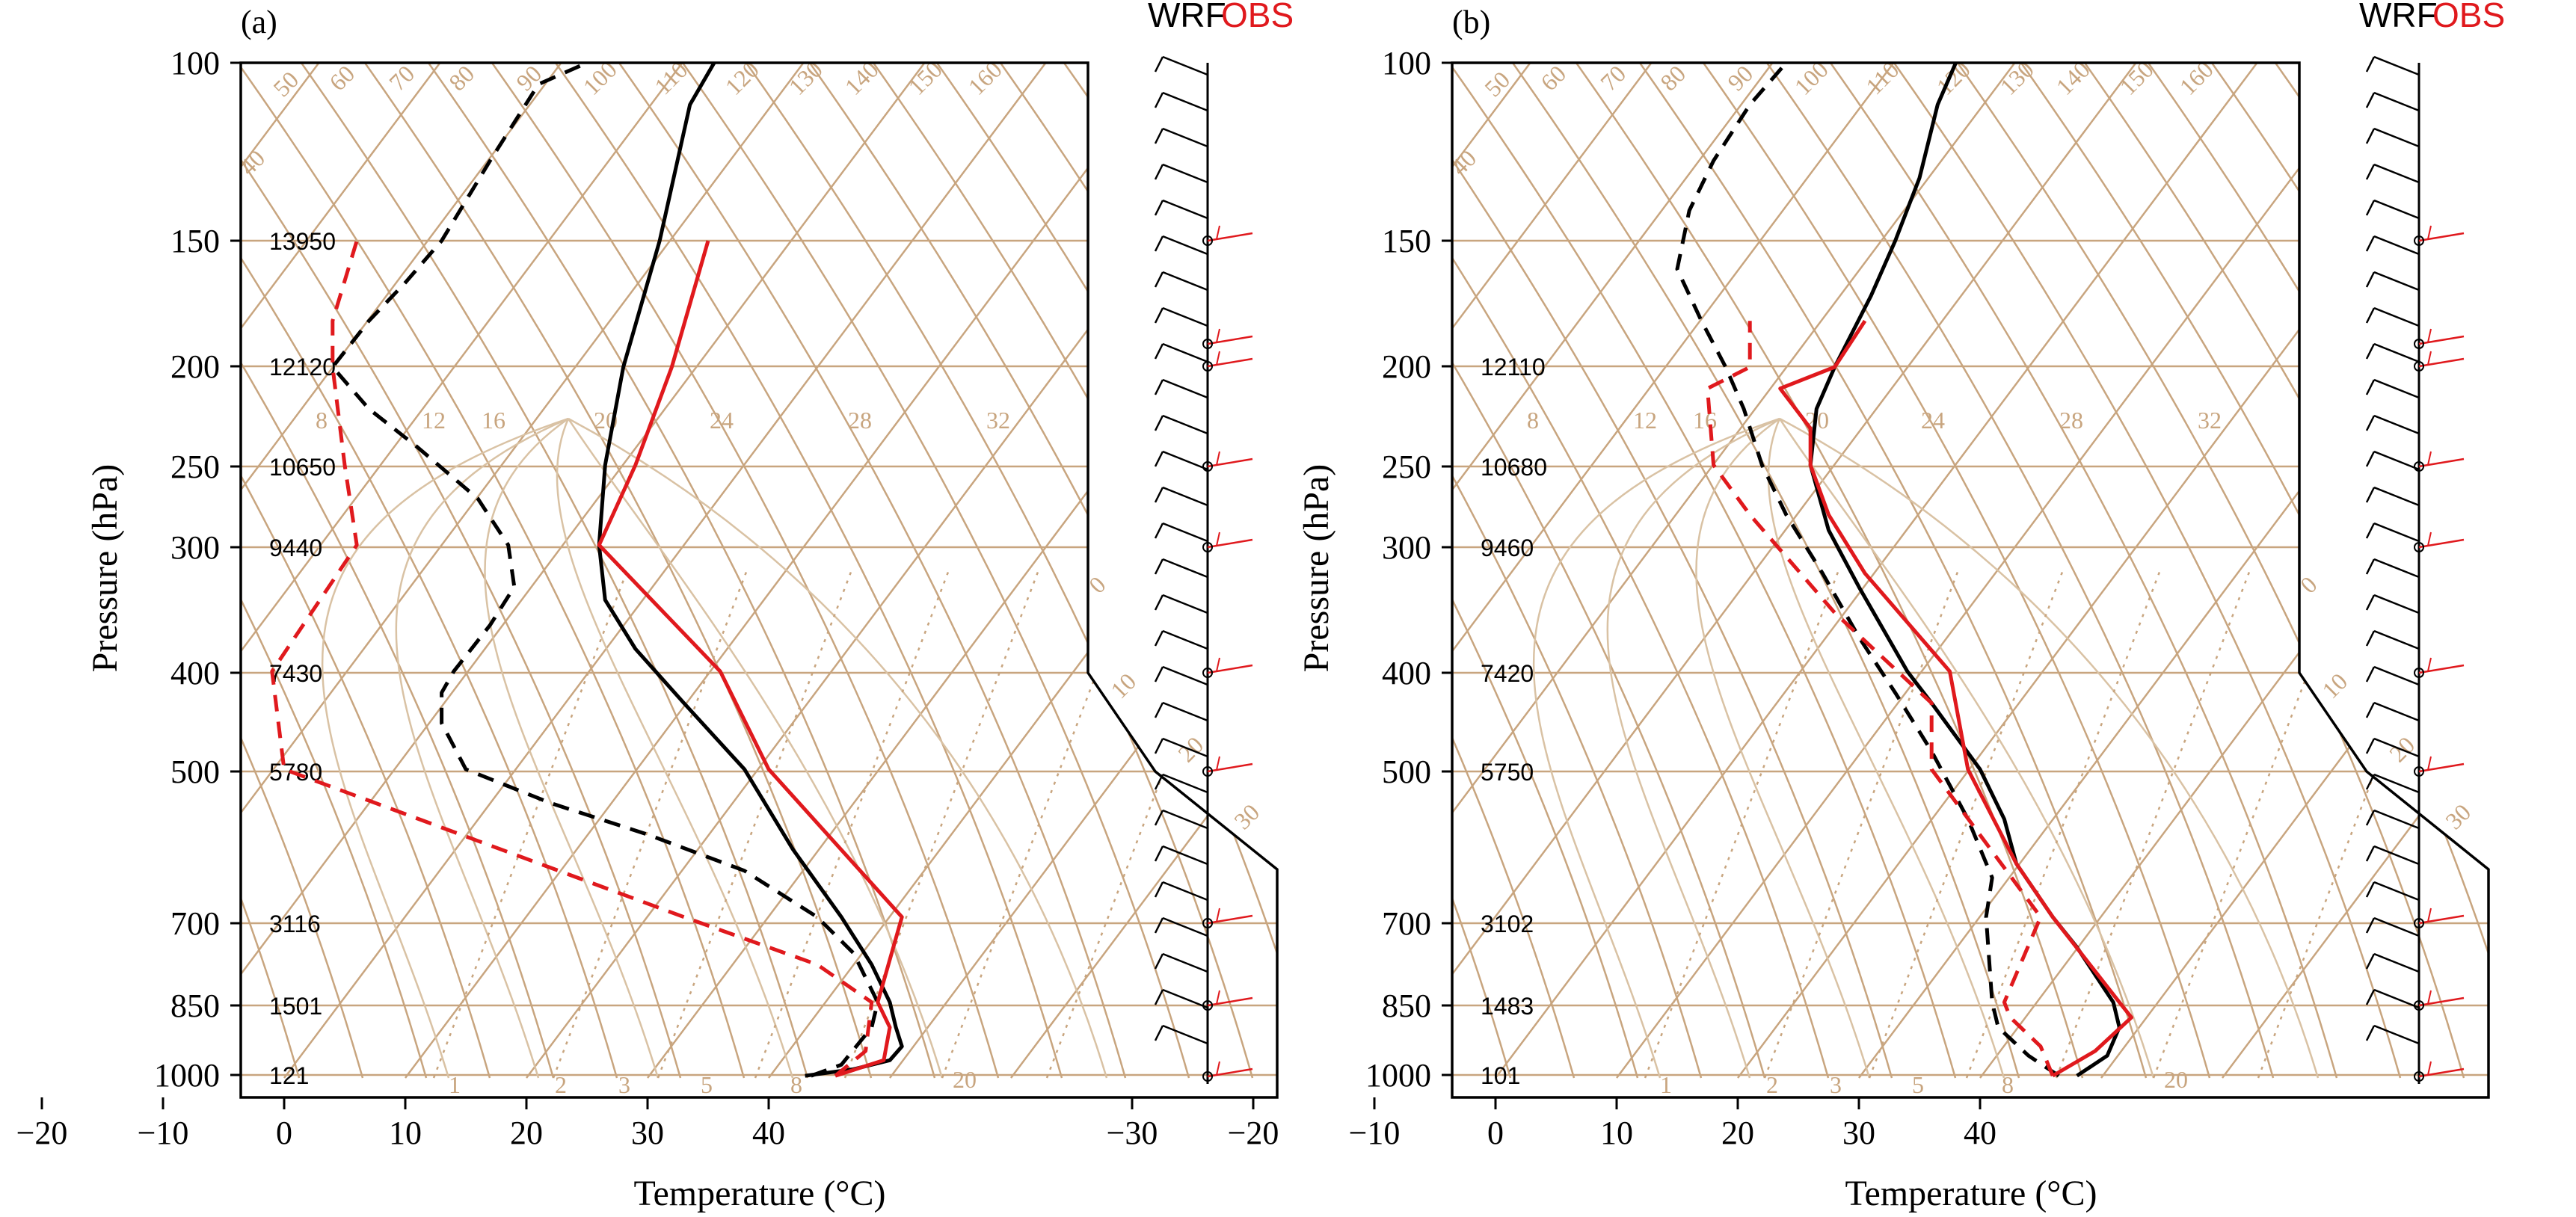 Image resolution: width=2576 pixels, height=1217 pixels. I want to click on x-tick-label: −20, so click(42, 1133).